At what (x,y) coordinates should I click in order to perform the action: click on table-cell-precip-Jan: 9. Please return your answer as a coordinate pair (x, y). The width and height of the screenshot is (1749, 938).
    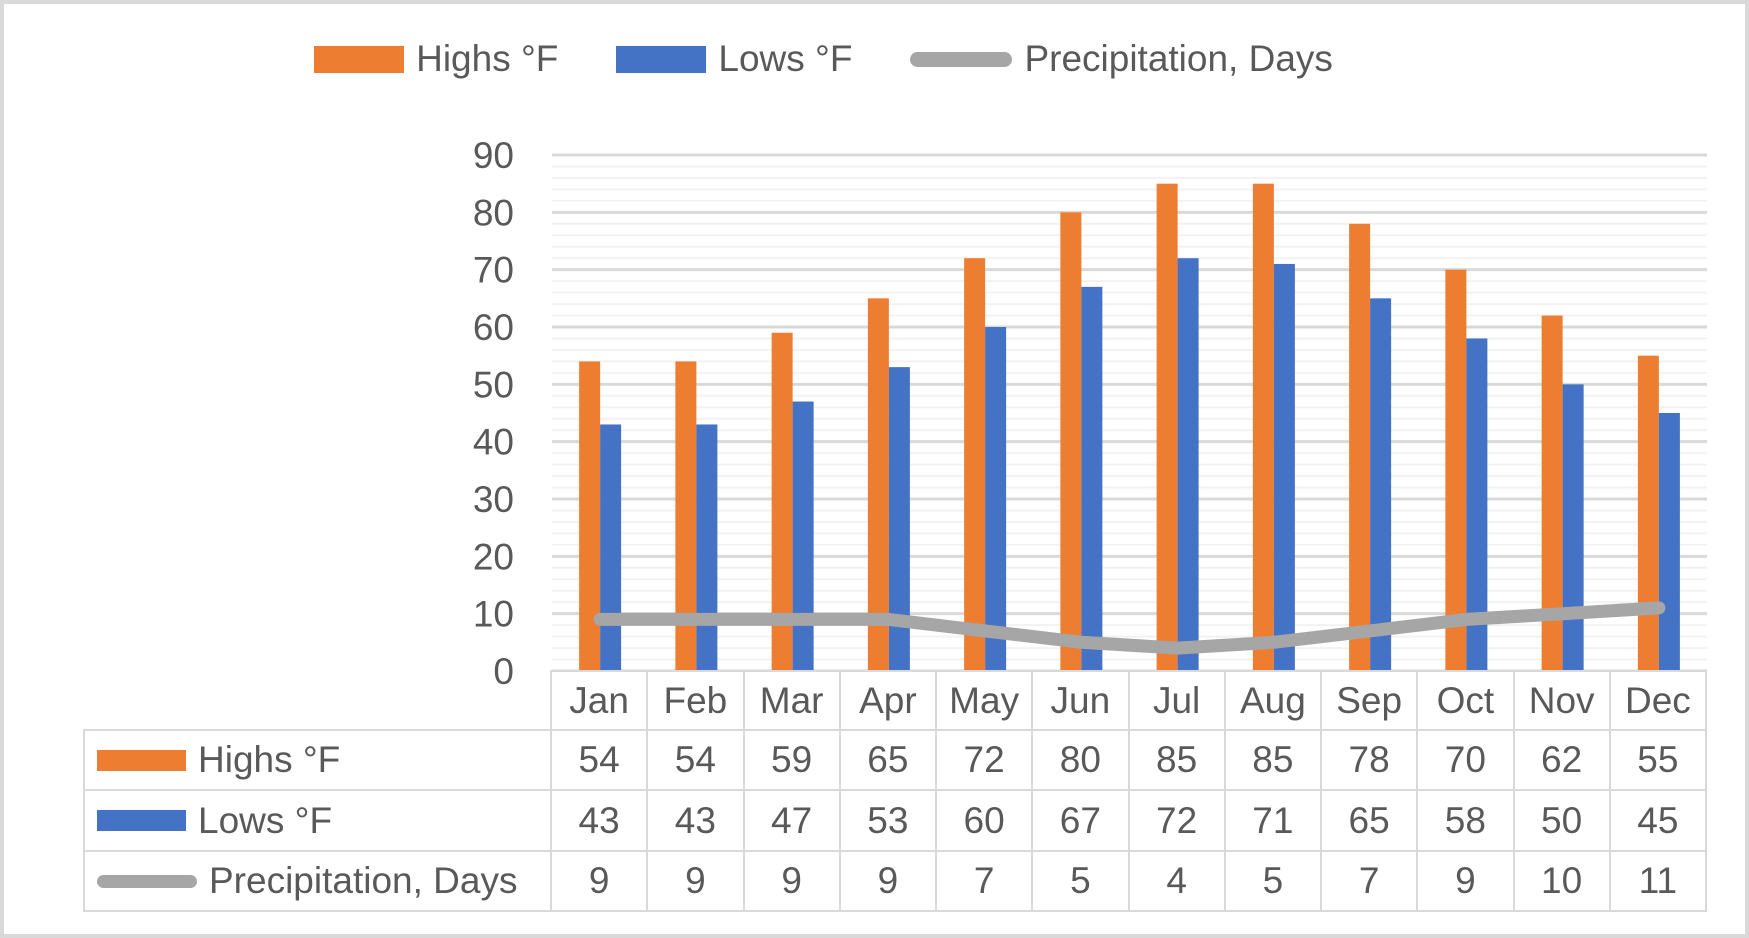
    Looking at the image, I should click on (599, 881).